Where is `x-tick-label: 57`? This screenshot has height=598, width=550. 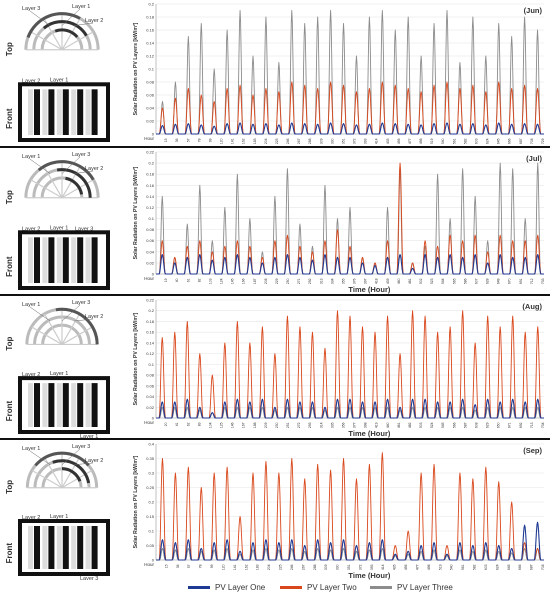
x-tick-label: 57 is located at coordinates (189, 566).